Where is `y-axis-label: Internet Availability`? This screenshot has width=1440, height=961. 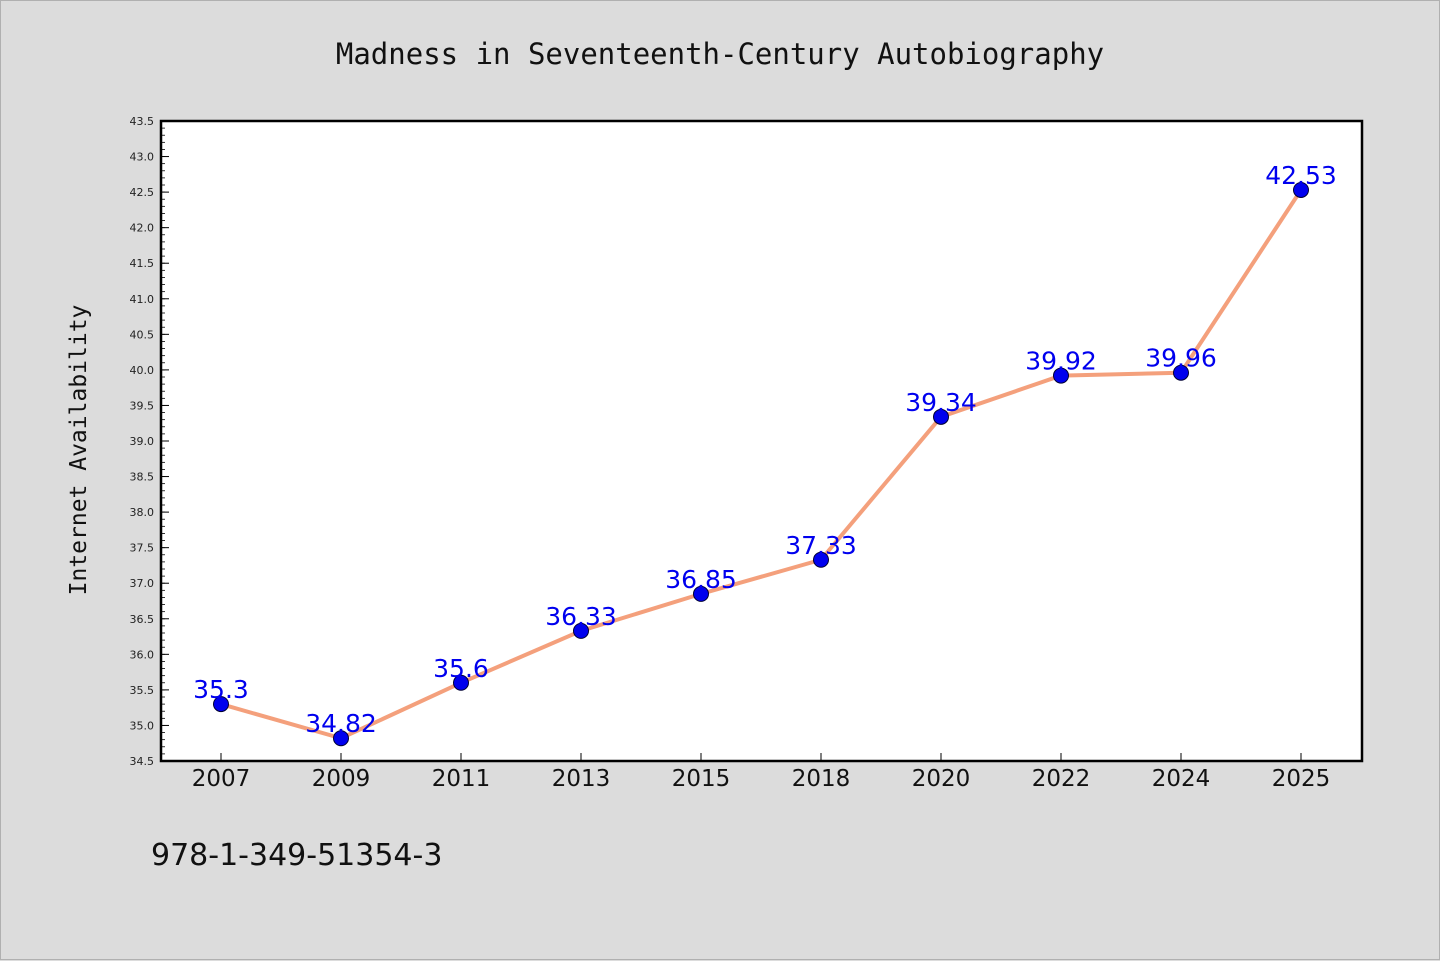 y-axis-label: Internet Availability is located at coordinates (79, 450).